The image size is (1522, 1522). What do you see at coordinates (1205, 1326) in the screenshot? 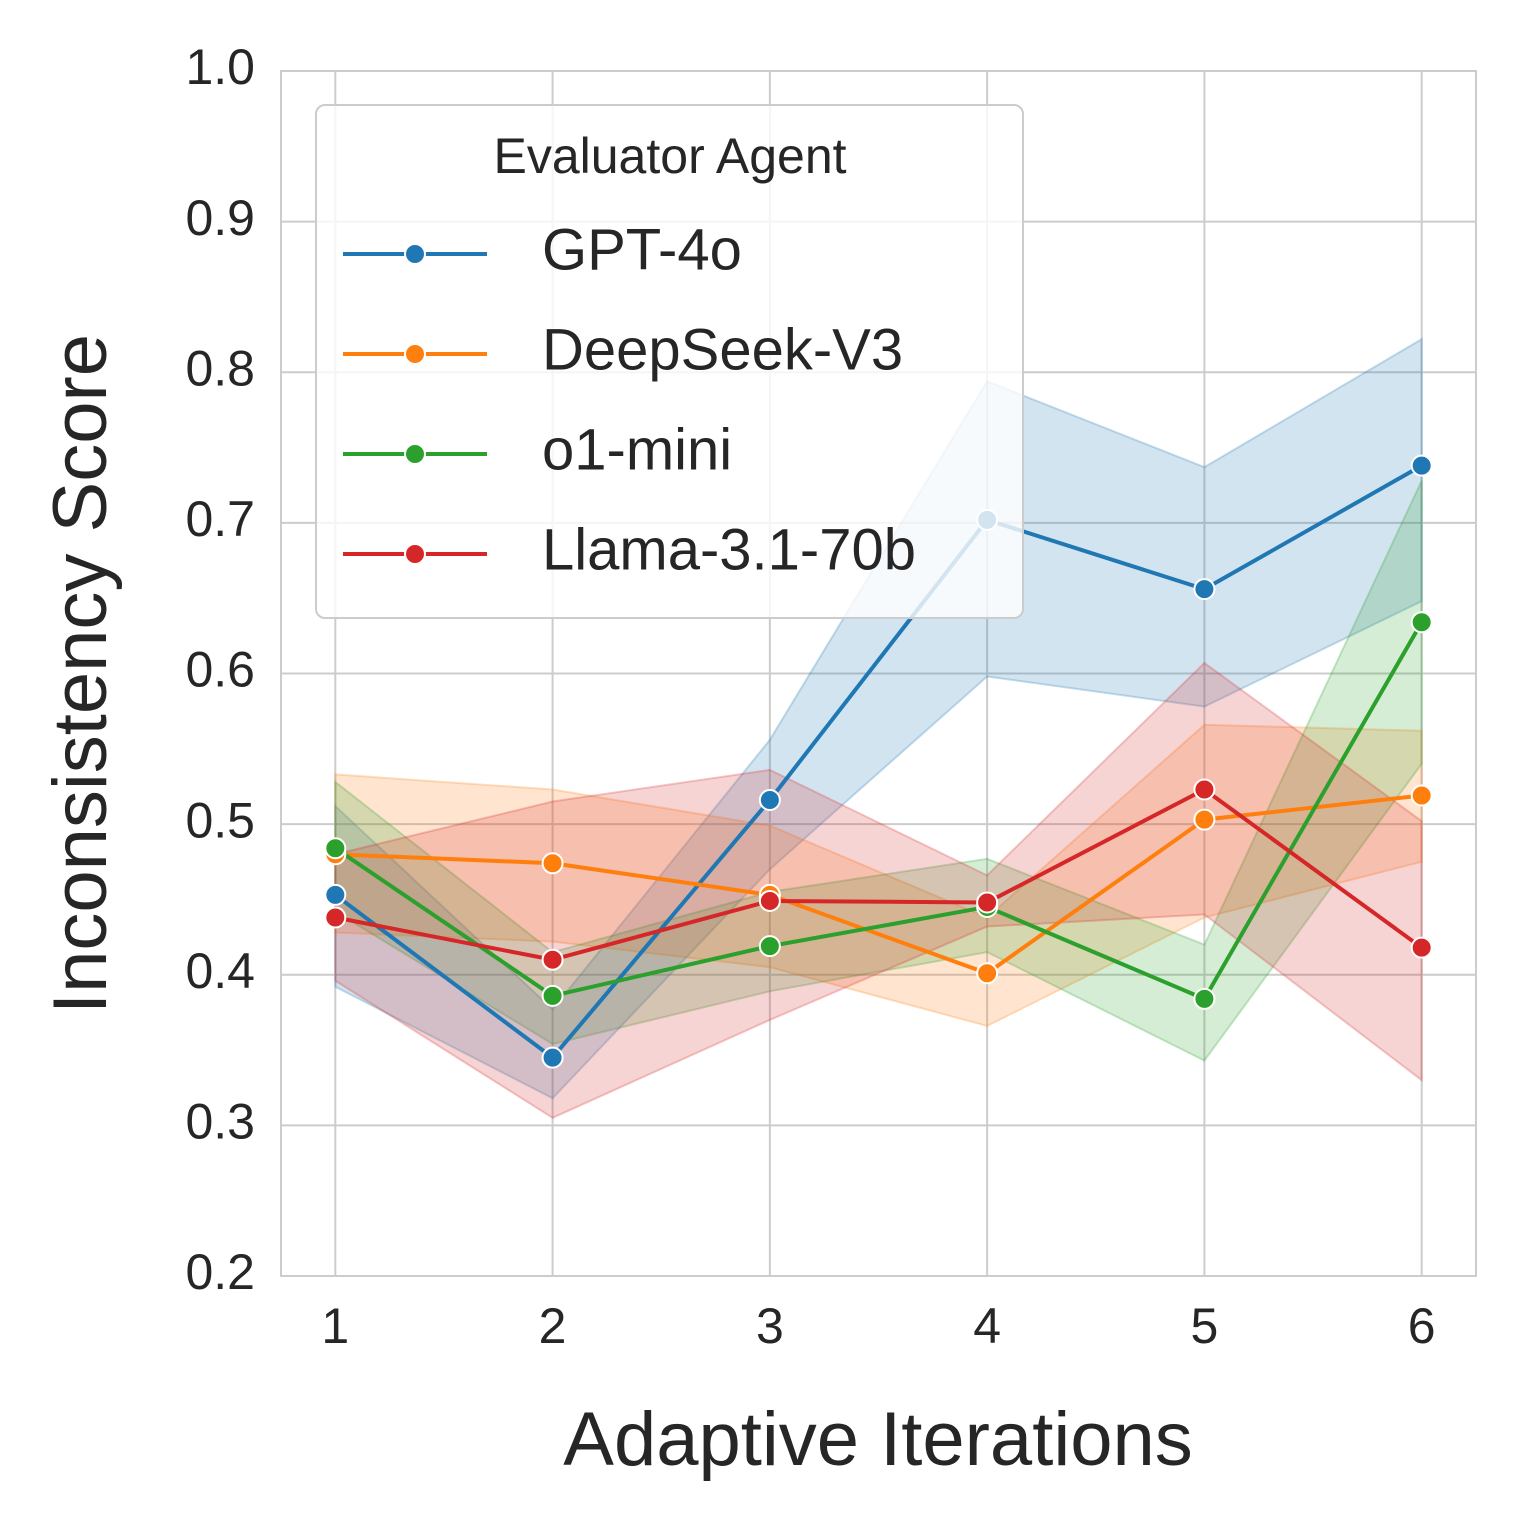
I see `x-tick-label: 5` at bounding box center [1205, 1326].